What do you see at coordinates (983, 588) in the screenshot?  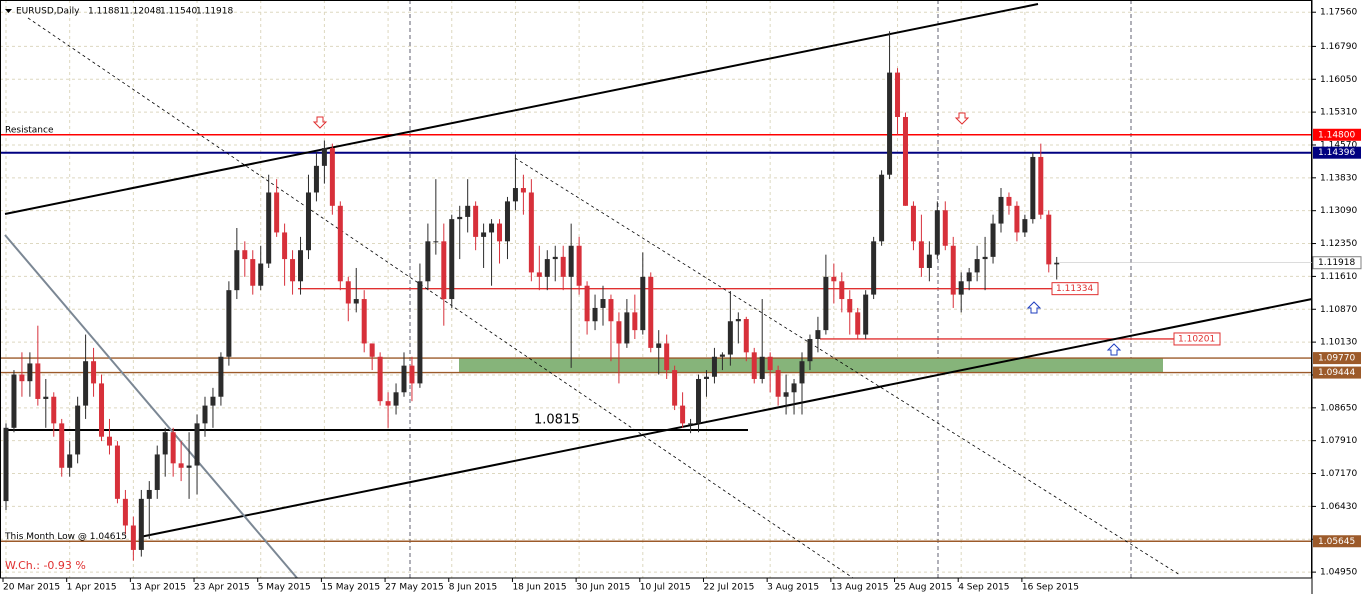 I see `x-tick-label: 4 Sep 2015` at bounding box center [983, 588].